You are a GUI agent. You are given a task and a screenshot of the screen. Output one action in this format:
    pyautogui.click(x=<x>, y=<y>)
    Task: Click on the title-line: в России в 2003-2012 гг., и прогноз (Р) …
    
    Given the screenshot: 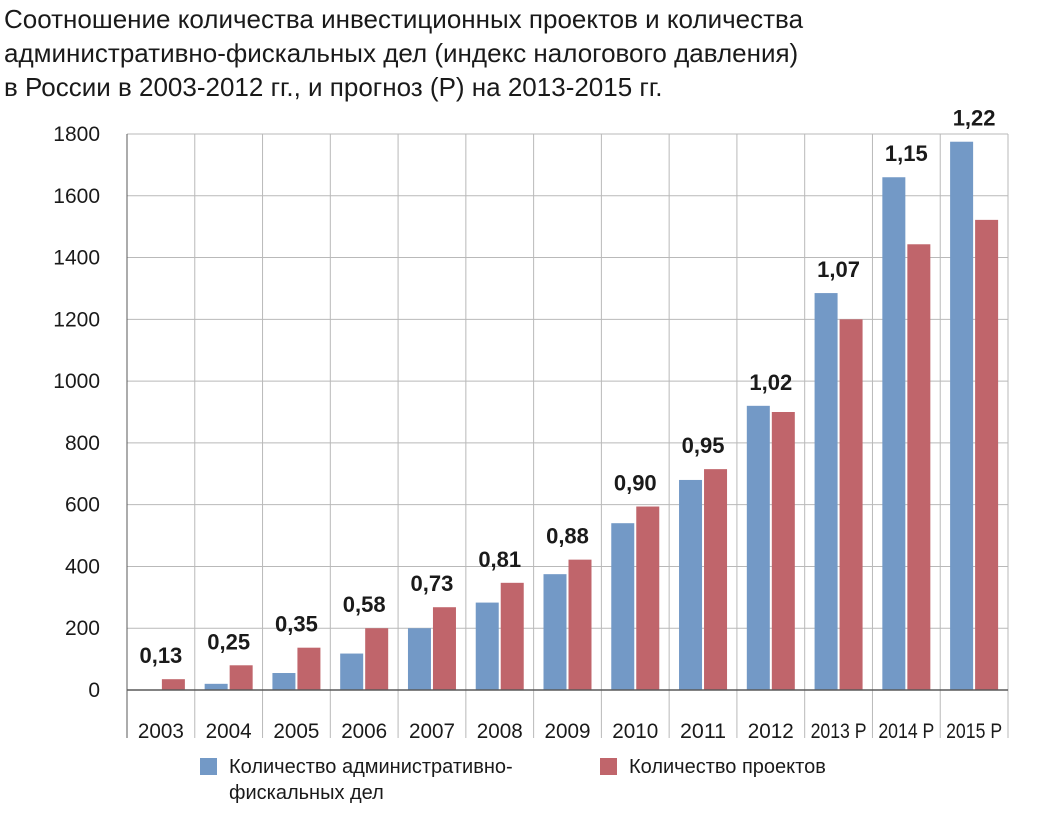 What is the action you would take?
    pyautogui.click(x=333, y=87)
    